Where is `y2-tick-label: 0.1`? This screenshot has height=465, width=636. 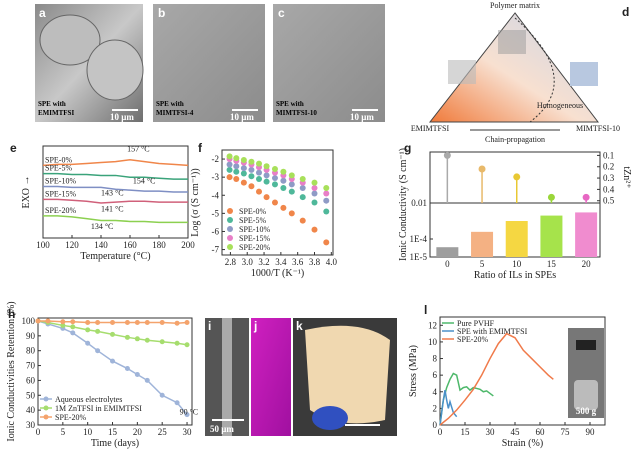
y2-tick-label: 0.1 is located at coordinates (608, 155).